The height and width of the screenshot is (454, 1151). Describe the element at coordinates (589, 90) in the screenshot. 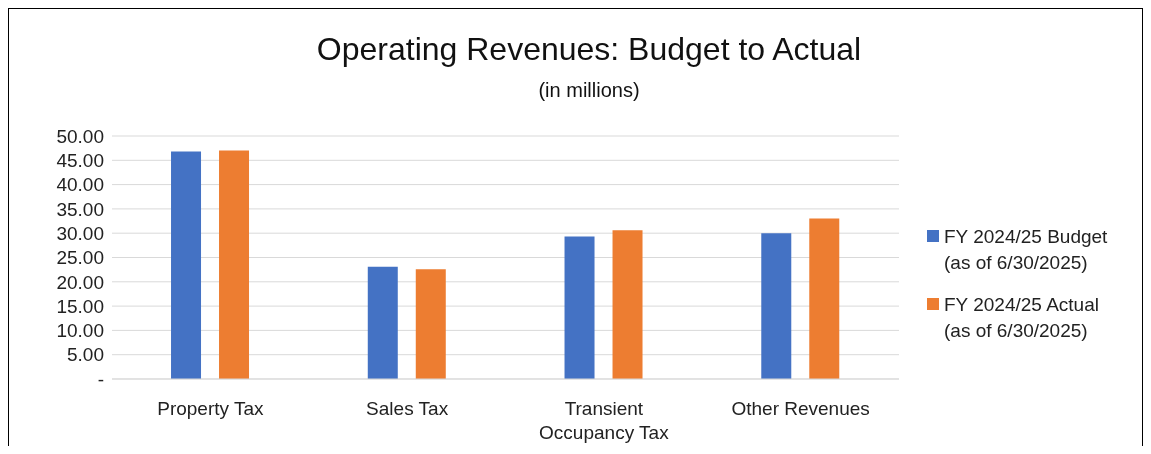

I see `chart-subtitle: (in millions)` at that location.